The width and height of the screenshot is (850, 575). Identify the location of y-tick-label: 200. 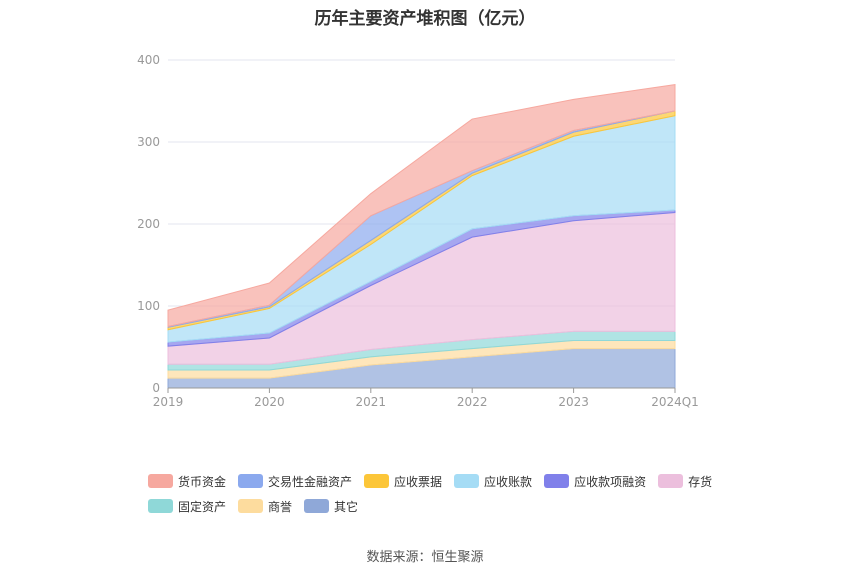
(148, 224).